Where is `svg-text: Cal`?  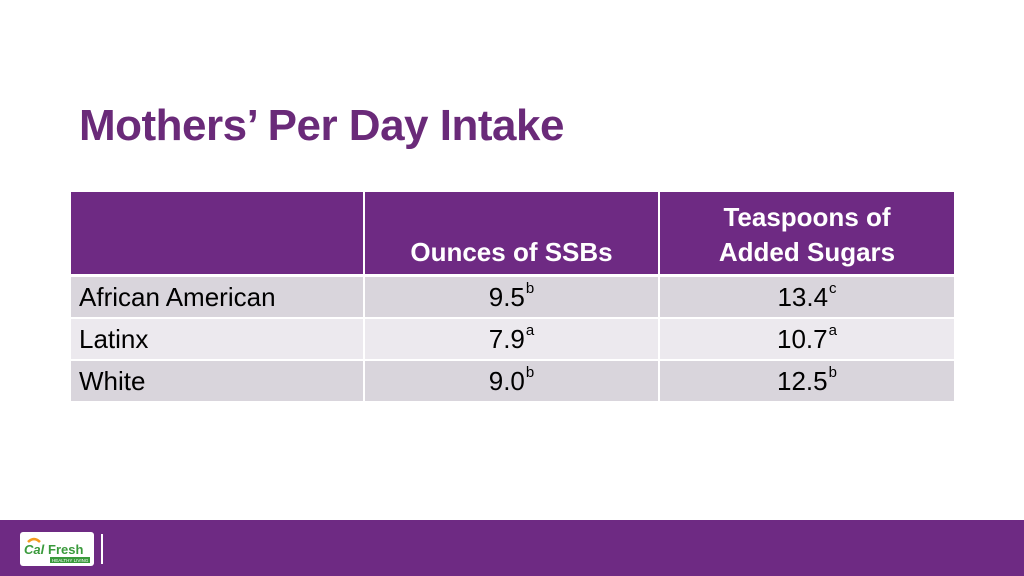
svg-text: Cal is located at coordinates (34, 549).